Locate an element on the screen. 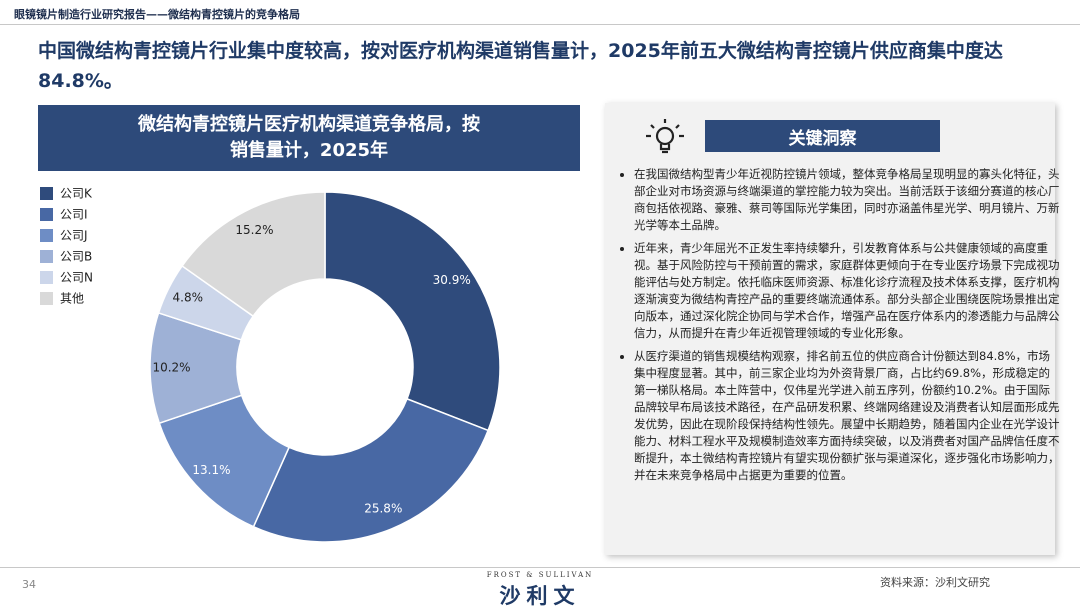  legend-label: 公司I is located at coordinates (74, 215).